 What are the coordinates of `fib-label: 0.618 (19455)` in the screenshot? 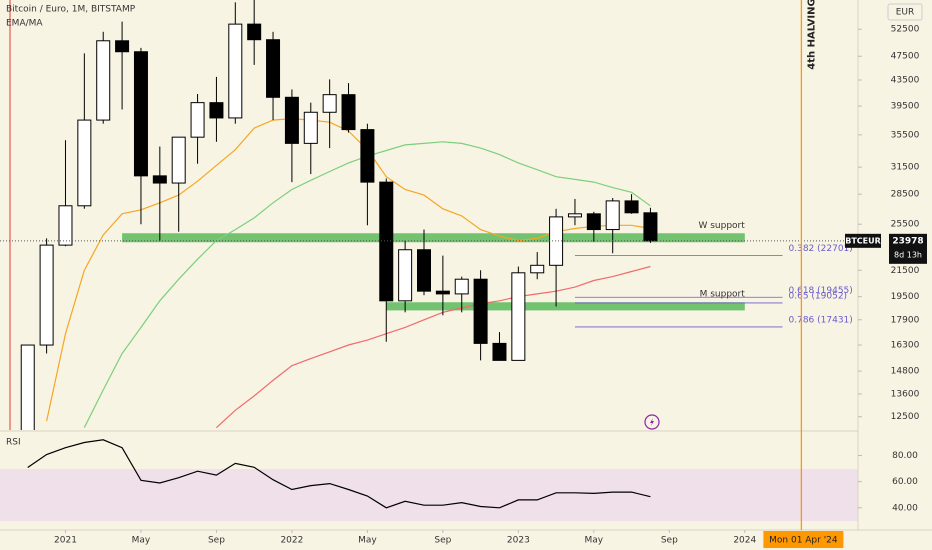 It's located at (821, 291).